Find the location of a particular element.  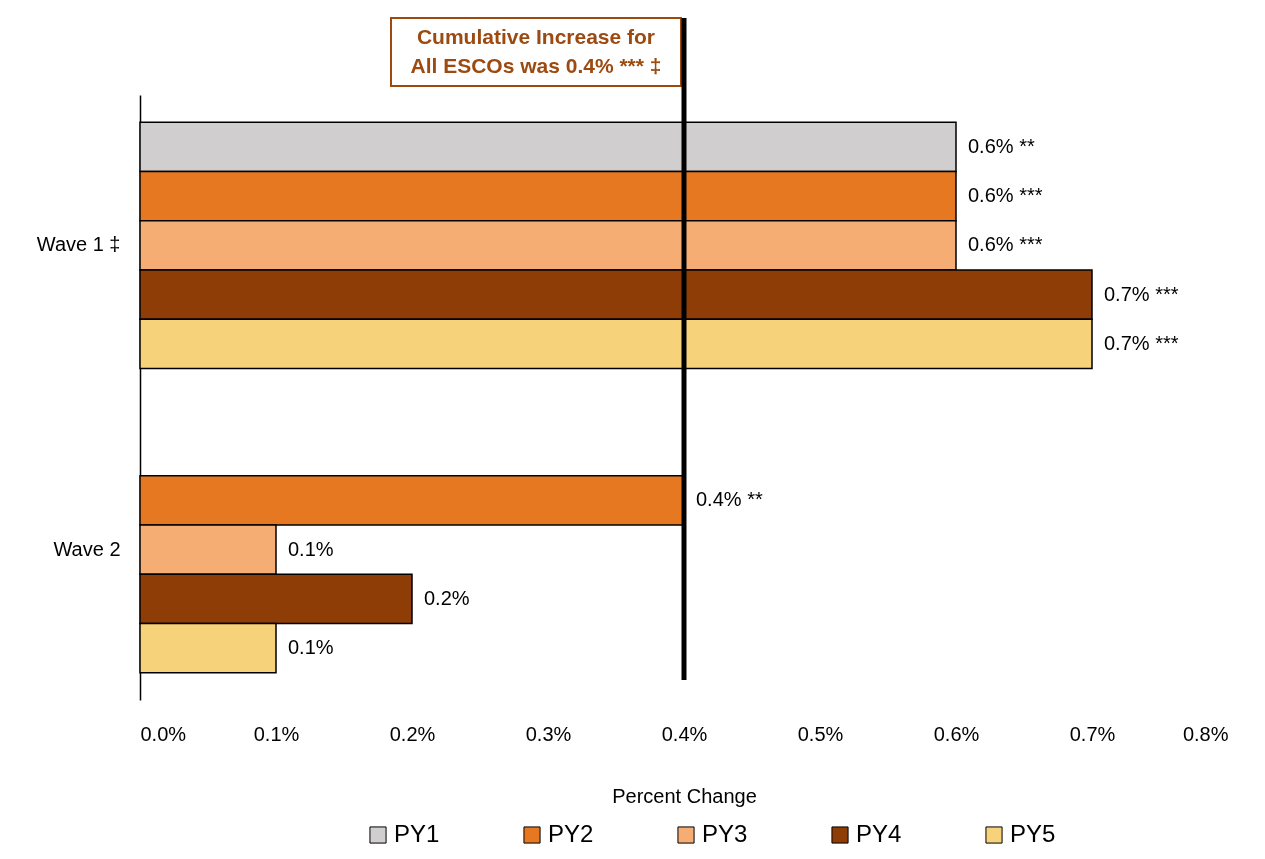

legend-label: PY5 is located at coordinates (1033, 833).